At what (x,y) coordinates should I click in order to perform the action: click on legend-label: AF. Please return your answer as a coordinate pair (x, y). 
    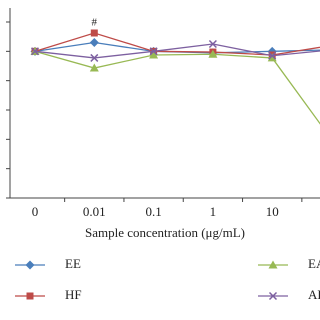
    Looking at the image, I should click on (314, 294).